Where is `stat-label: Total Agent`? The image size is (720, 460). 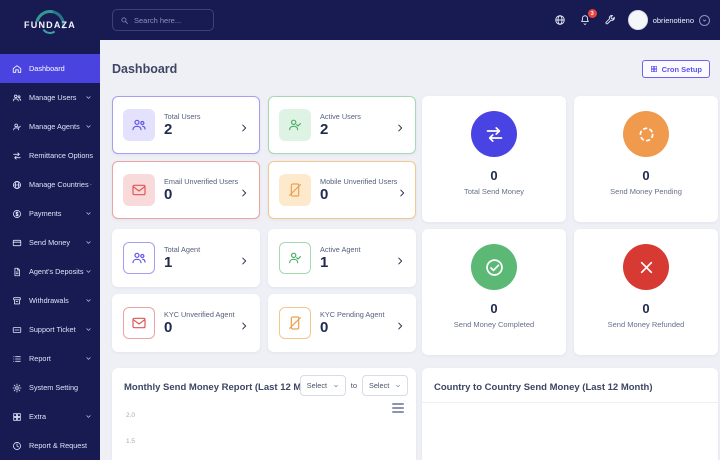
stat-label: Total Agent is located at coordinates (182, 249).